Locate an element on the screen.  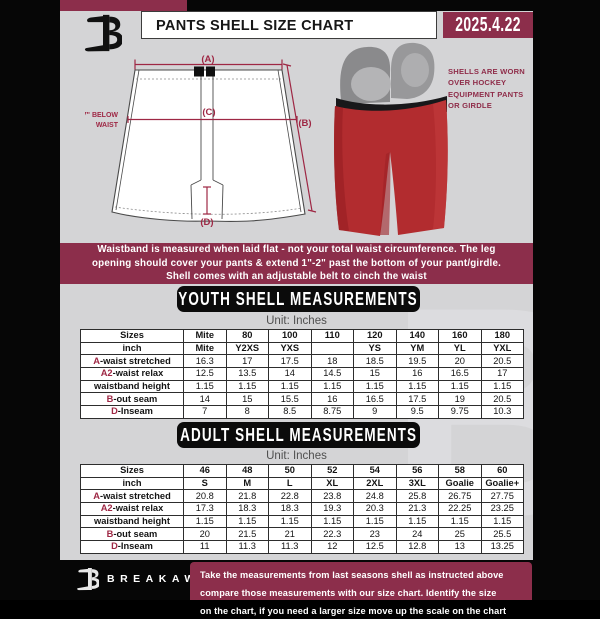
value-cell: 110 is located at coordinates (332, 336).